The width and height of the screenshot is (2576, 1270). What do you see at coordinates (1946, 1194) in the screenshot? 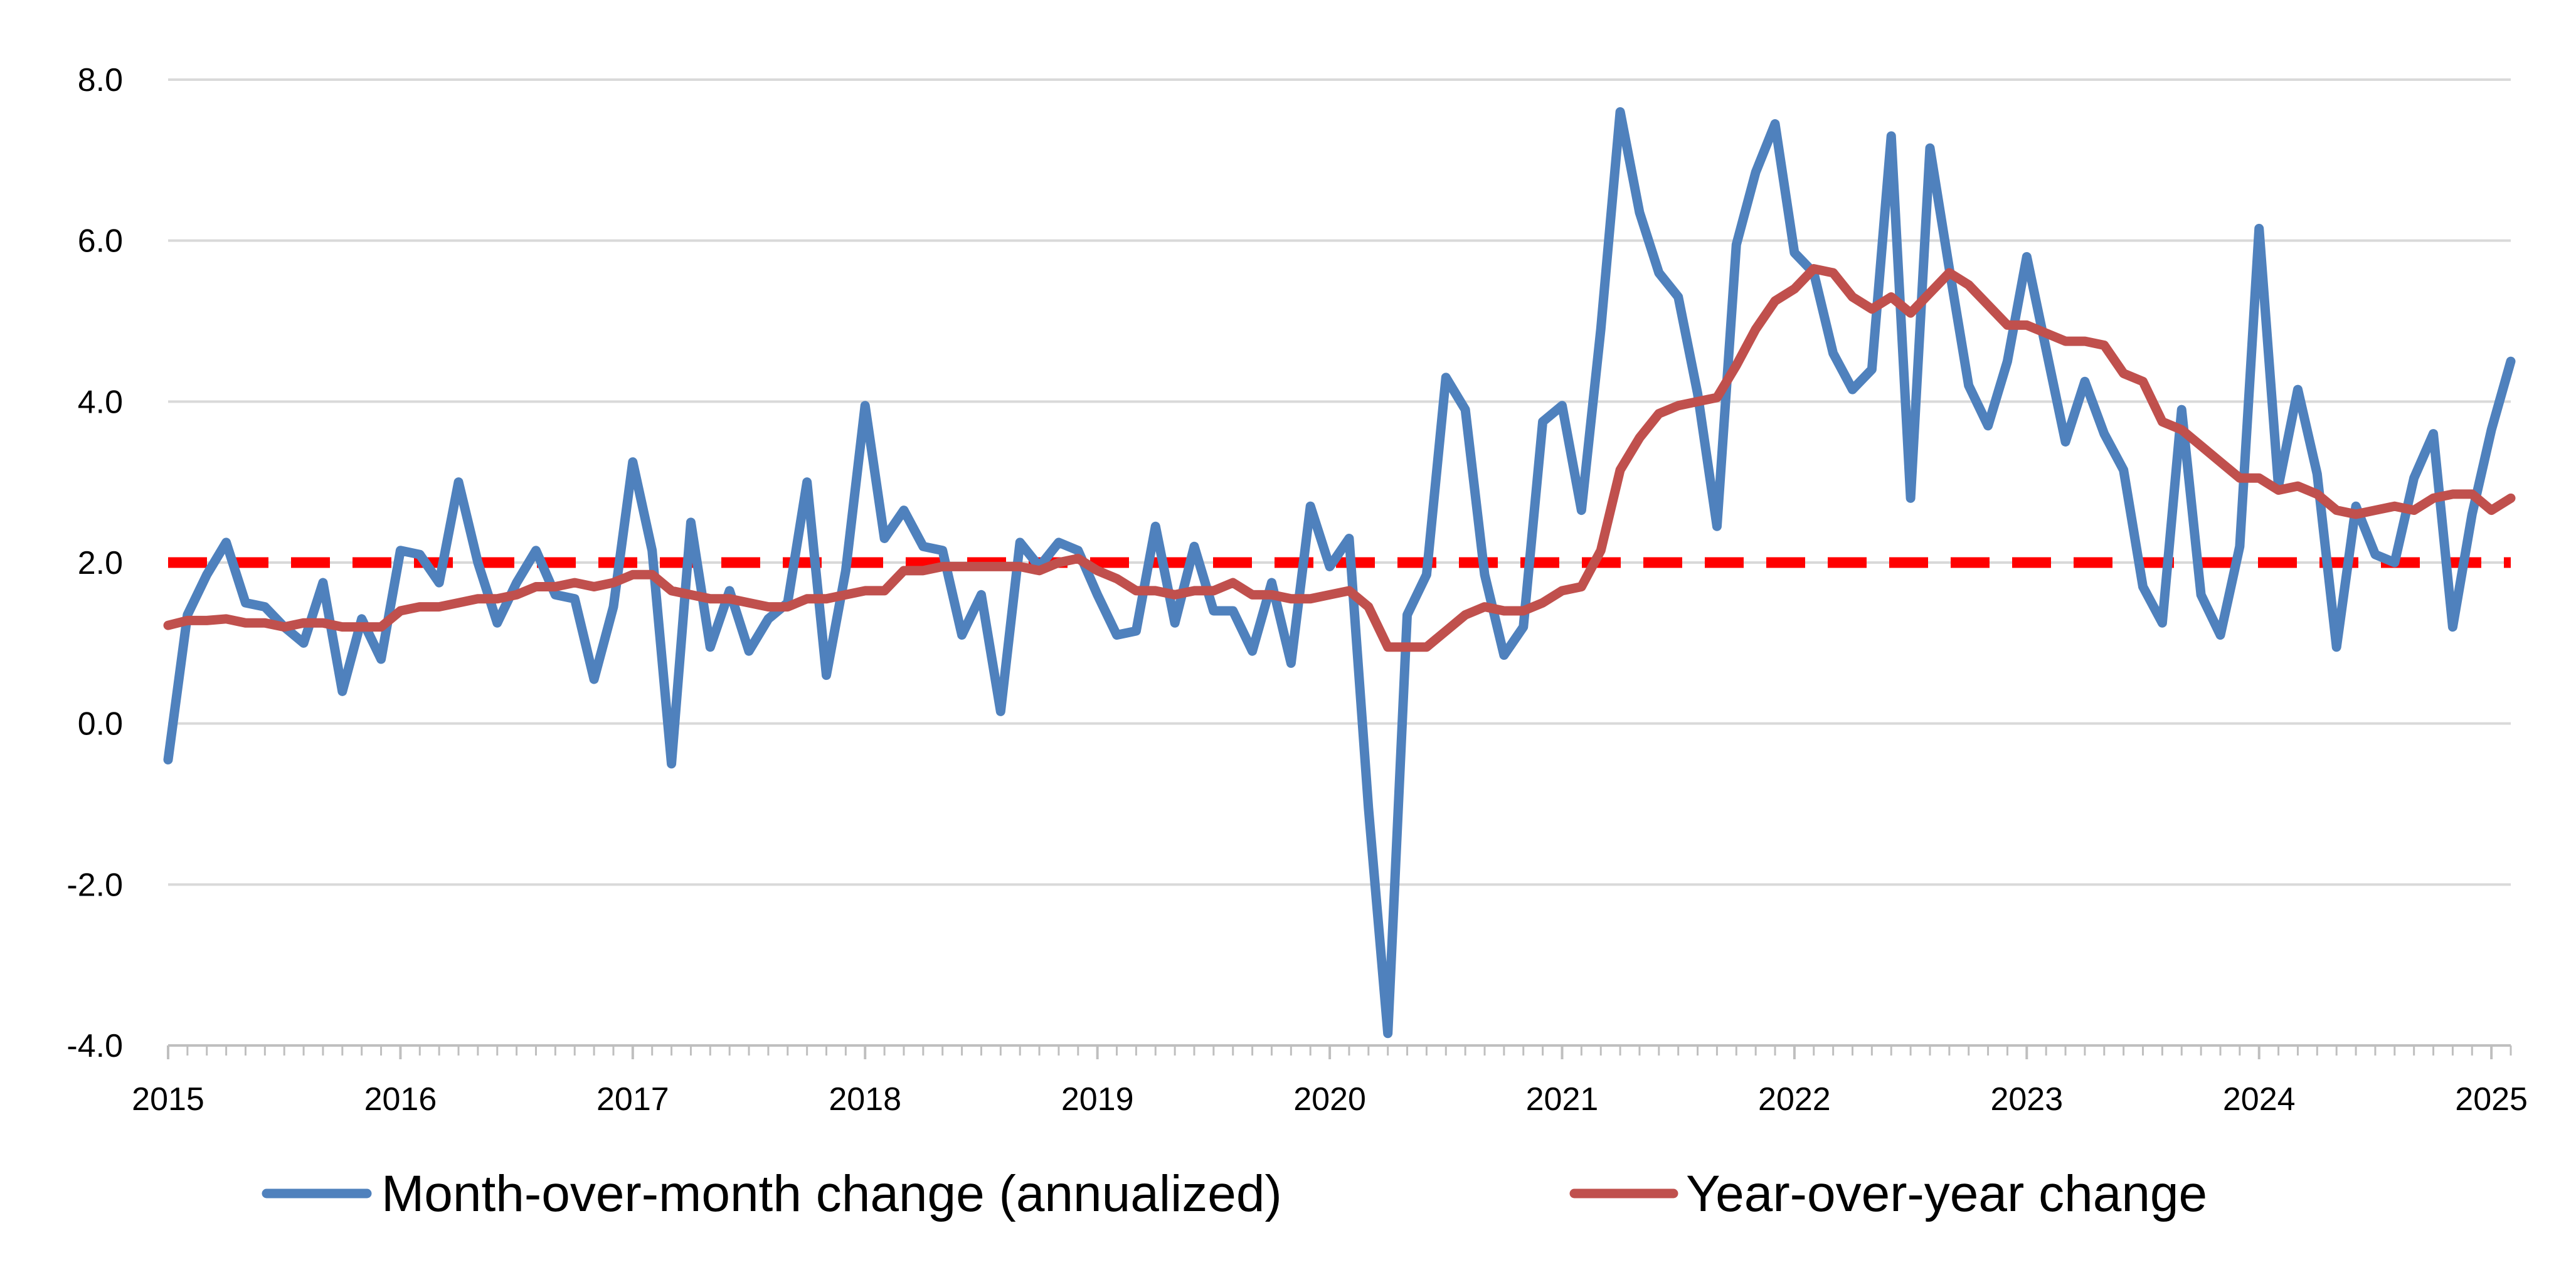
I see `legend-label-yoy: Year-over-year change` at bounding box center [1946, 1194].